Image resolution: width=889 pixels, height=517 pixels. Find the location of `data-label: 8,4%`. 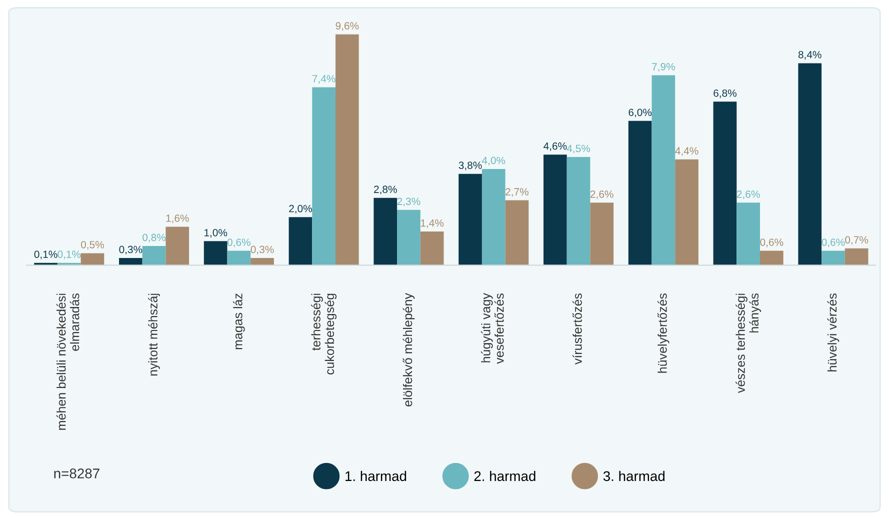

data-label: 8,4% is located at coordinates (810, 55).